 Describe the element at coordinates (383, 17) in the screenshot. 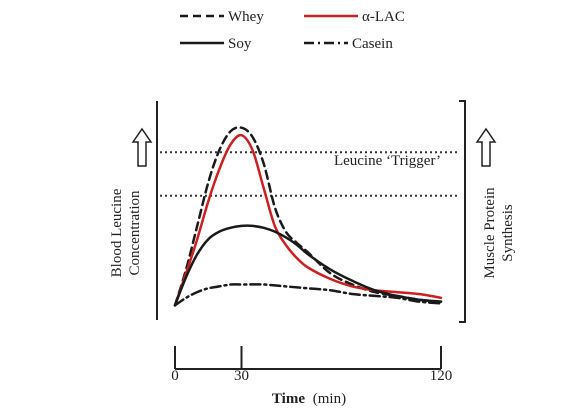

I see `legend-label-alpha-lac: α-LAC` at that location.